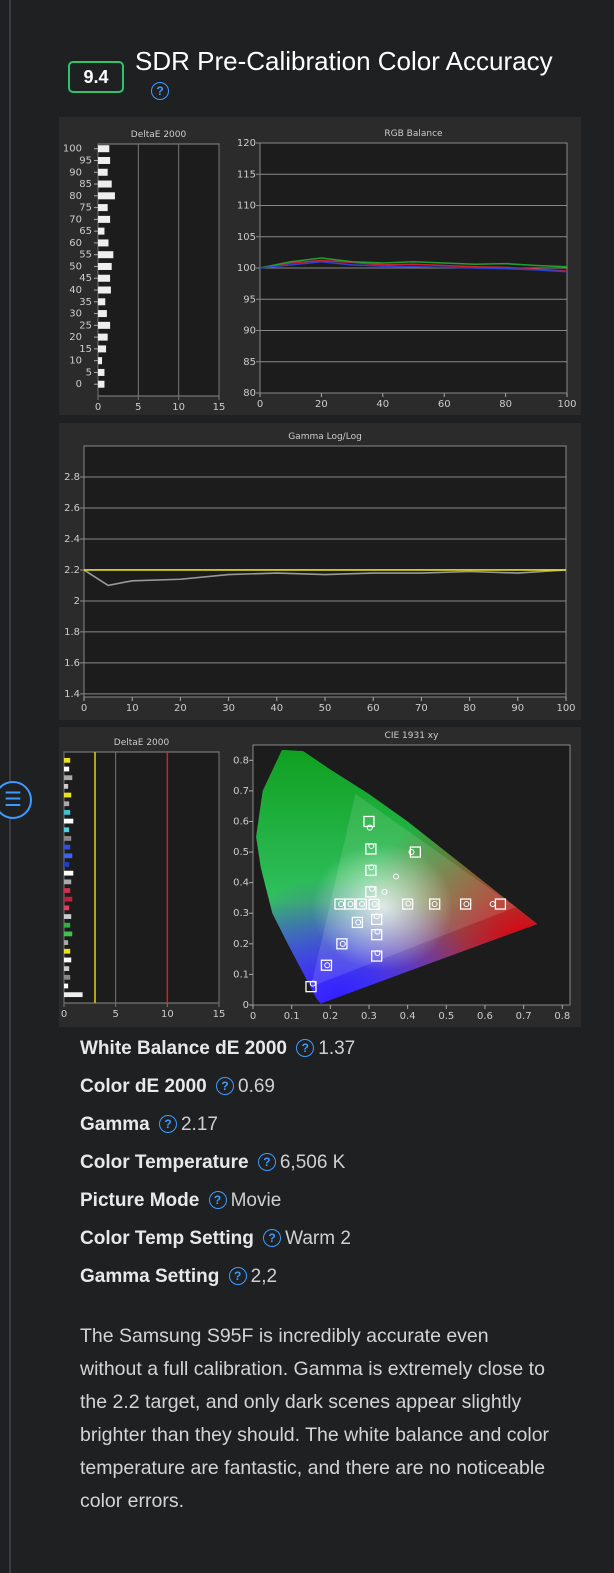  Describe the element at coordinates (444, 404) in the screenshot. I see `x-tick-label: 60` at that location.